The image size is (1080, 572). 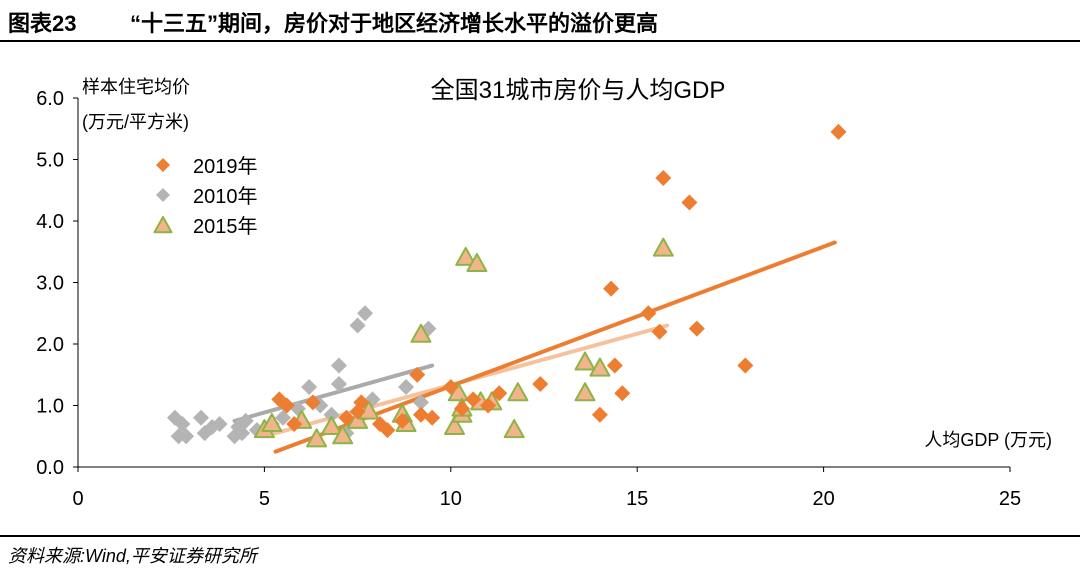 What do you see at coordinates (578, 90) in the screenshot?
I see `chart-title: 全国31城市房价与人均GDP` at bounding box center [578, 90].